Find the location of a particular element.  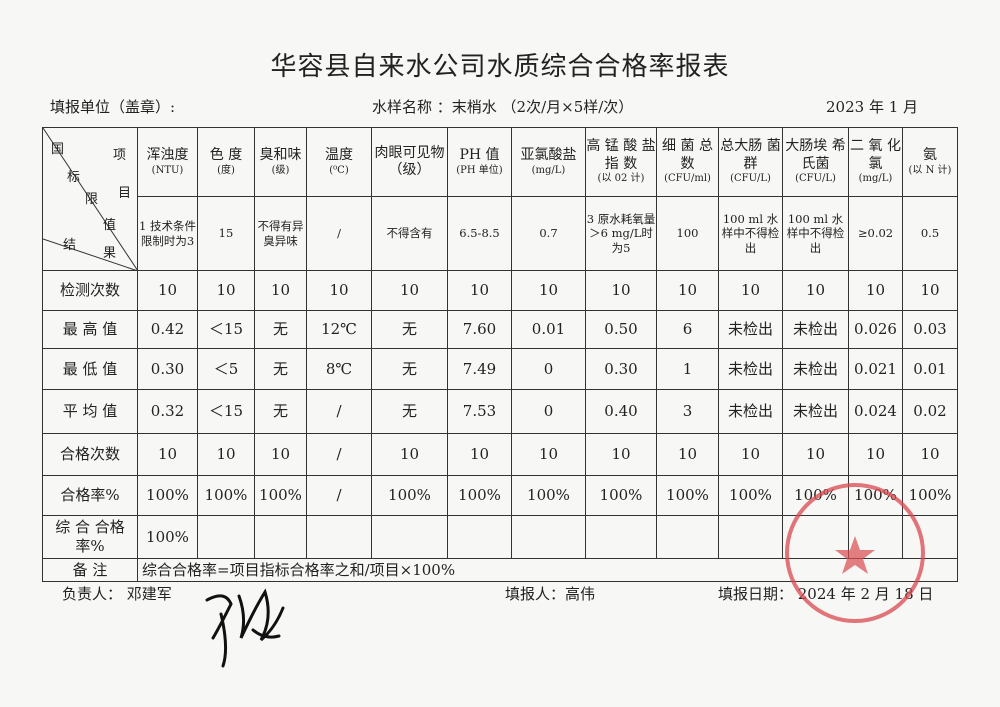

column-name: 总大肠 菌 群 is located at coordinates (750, 155).